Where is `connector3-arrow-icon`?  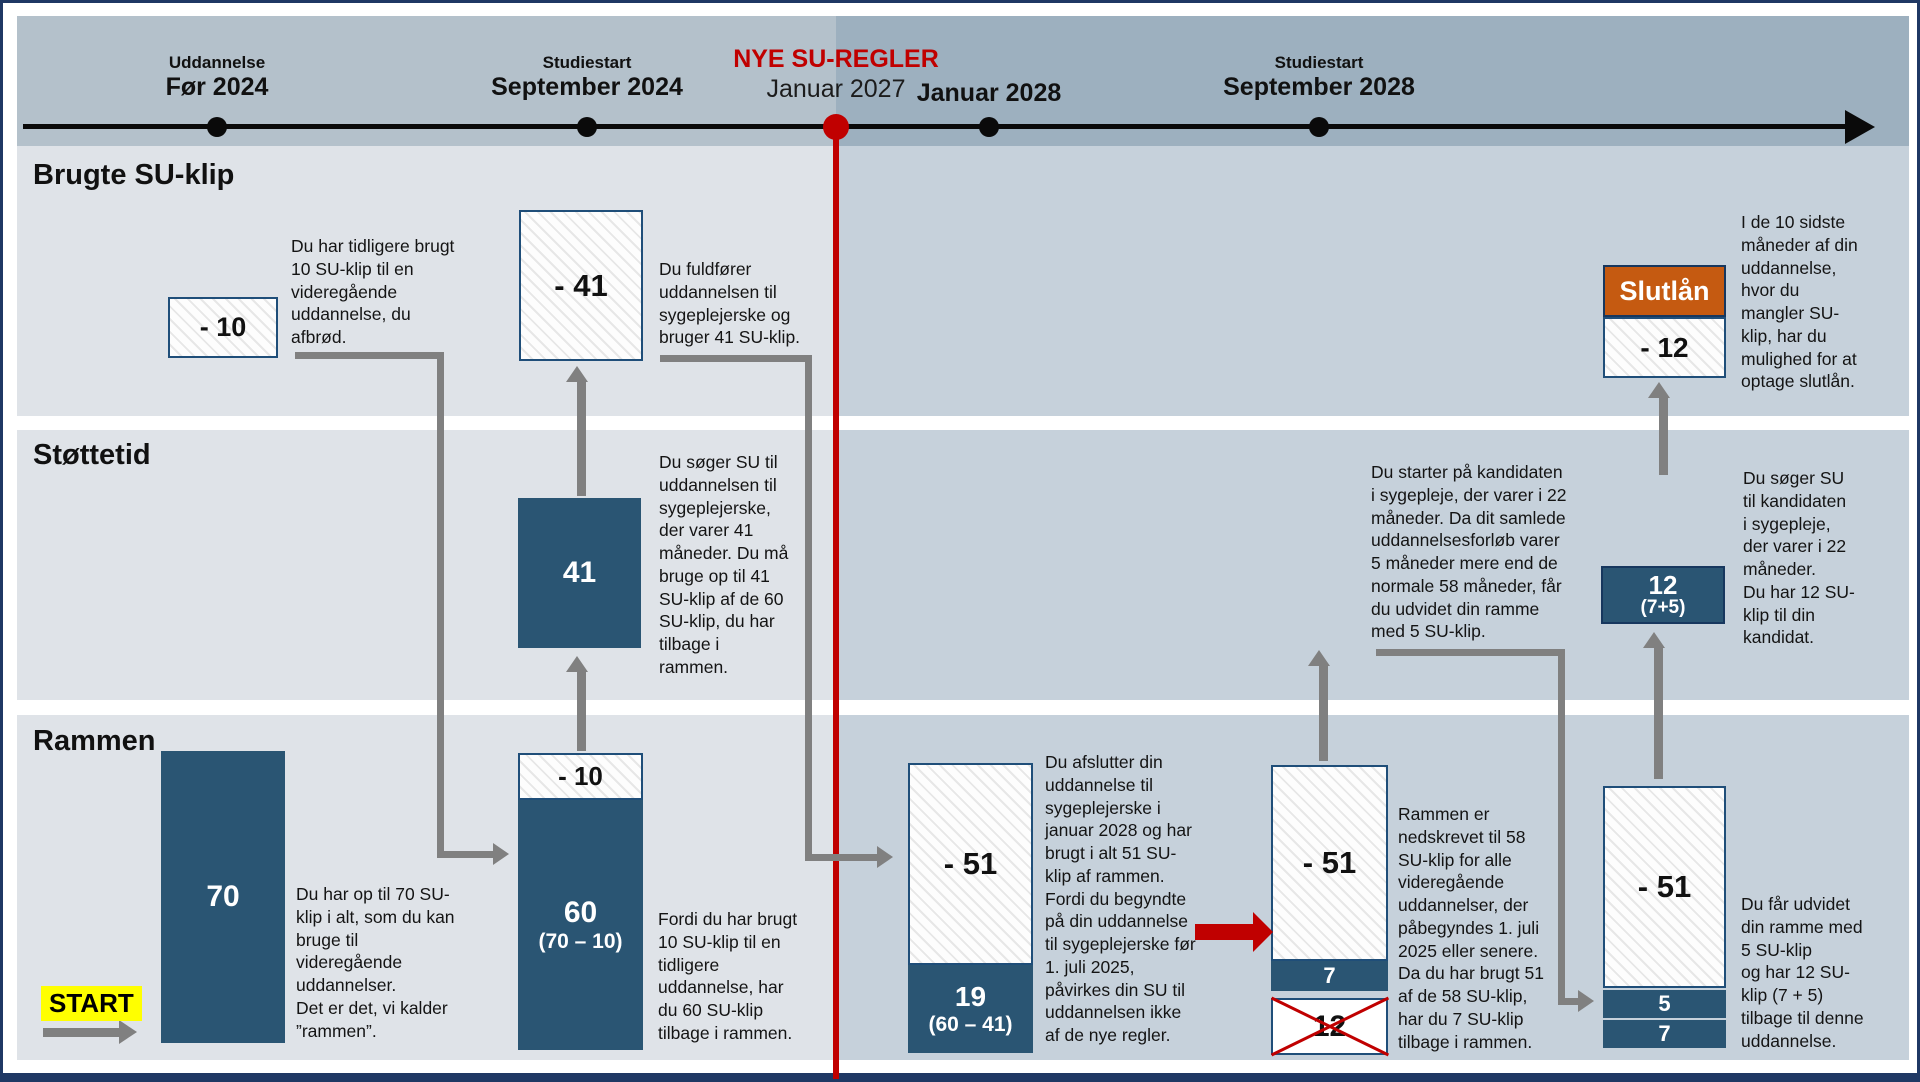
connector3-arrow-icon is located at coordinates (1586, 1001).